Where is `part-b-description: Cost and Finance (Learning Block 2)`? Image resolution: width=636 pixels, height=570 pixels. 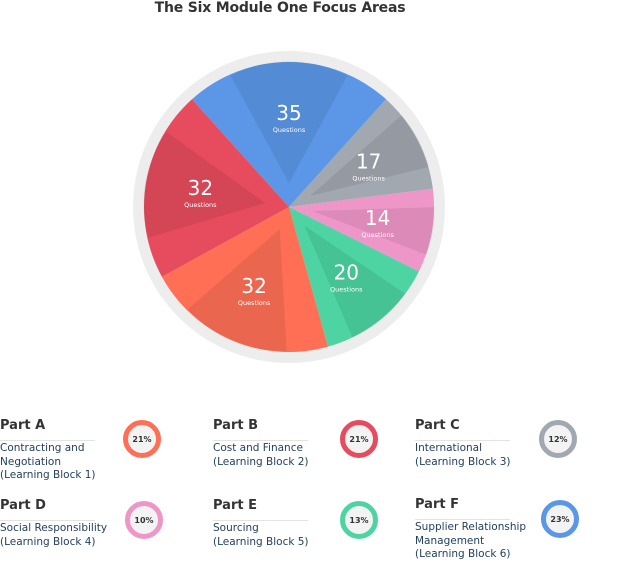
part-b-description: Cost and Finance (Learning Block 2) is located at coordinates (261, 455).